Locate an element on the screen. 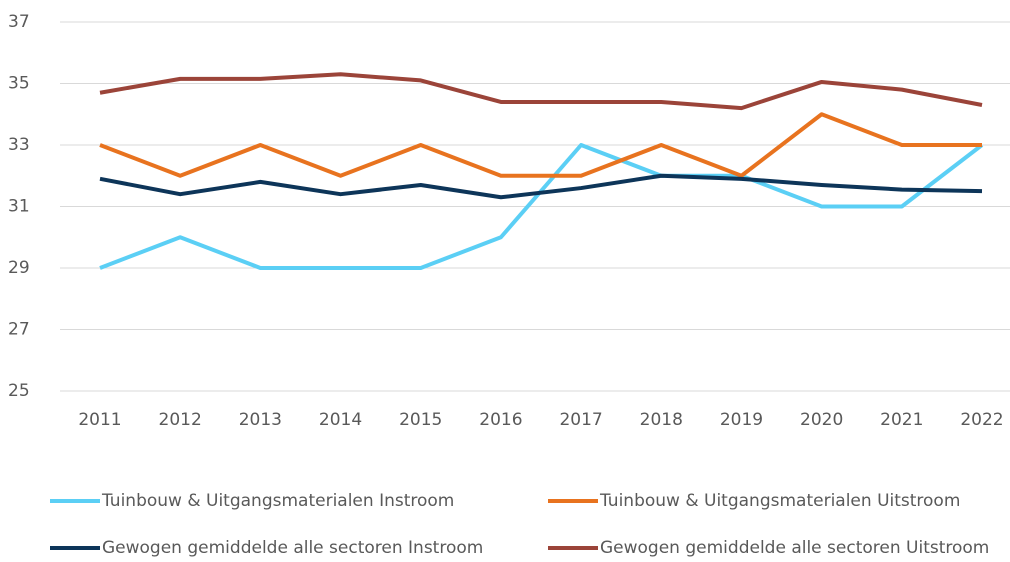  y-tick-label: 25 is located at coordinates (19, 391).